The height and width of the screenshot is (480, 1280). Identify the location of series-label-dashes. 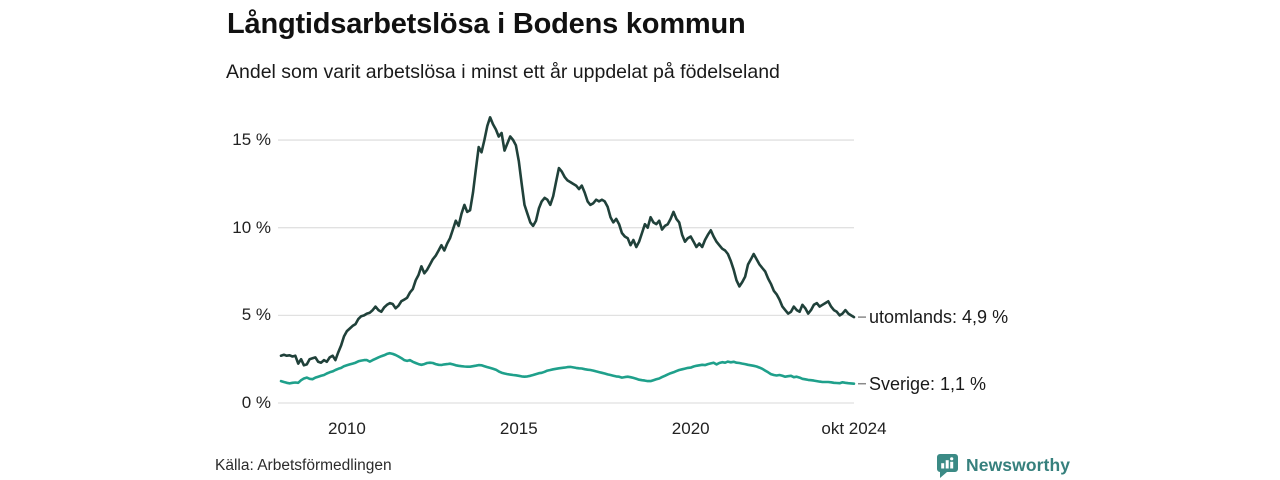
(862, 350).